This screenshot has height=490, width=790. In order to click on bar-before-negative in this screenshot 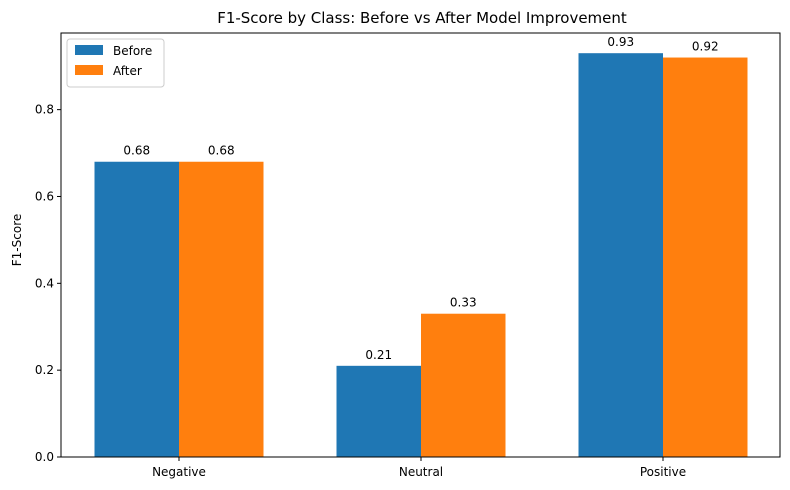, I will do `click(136, 309)`.